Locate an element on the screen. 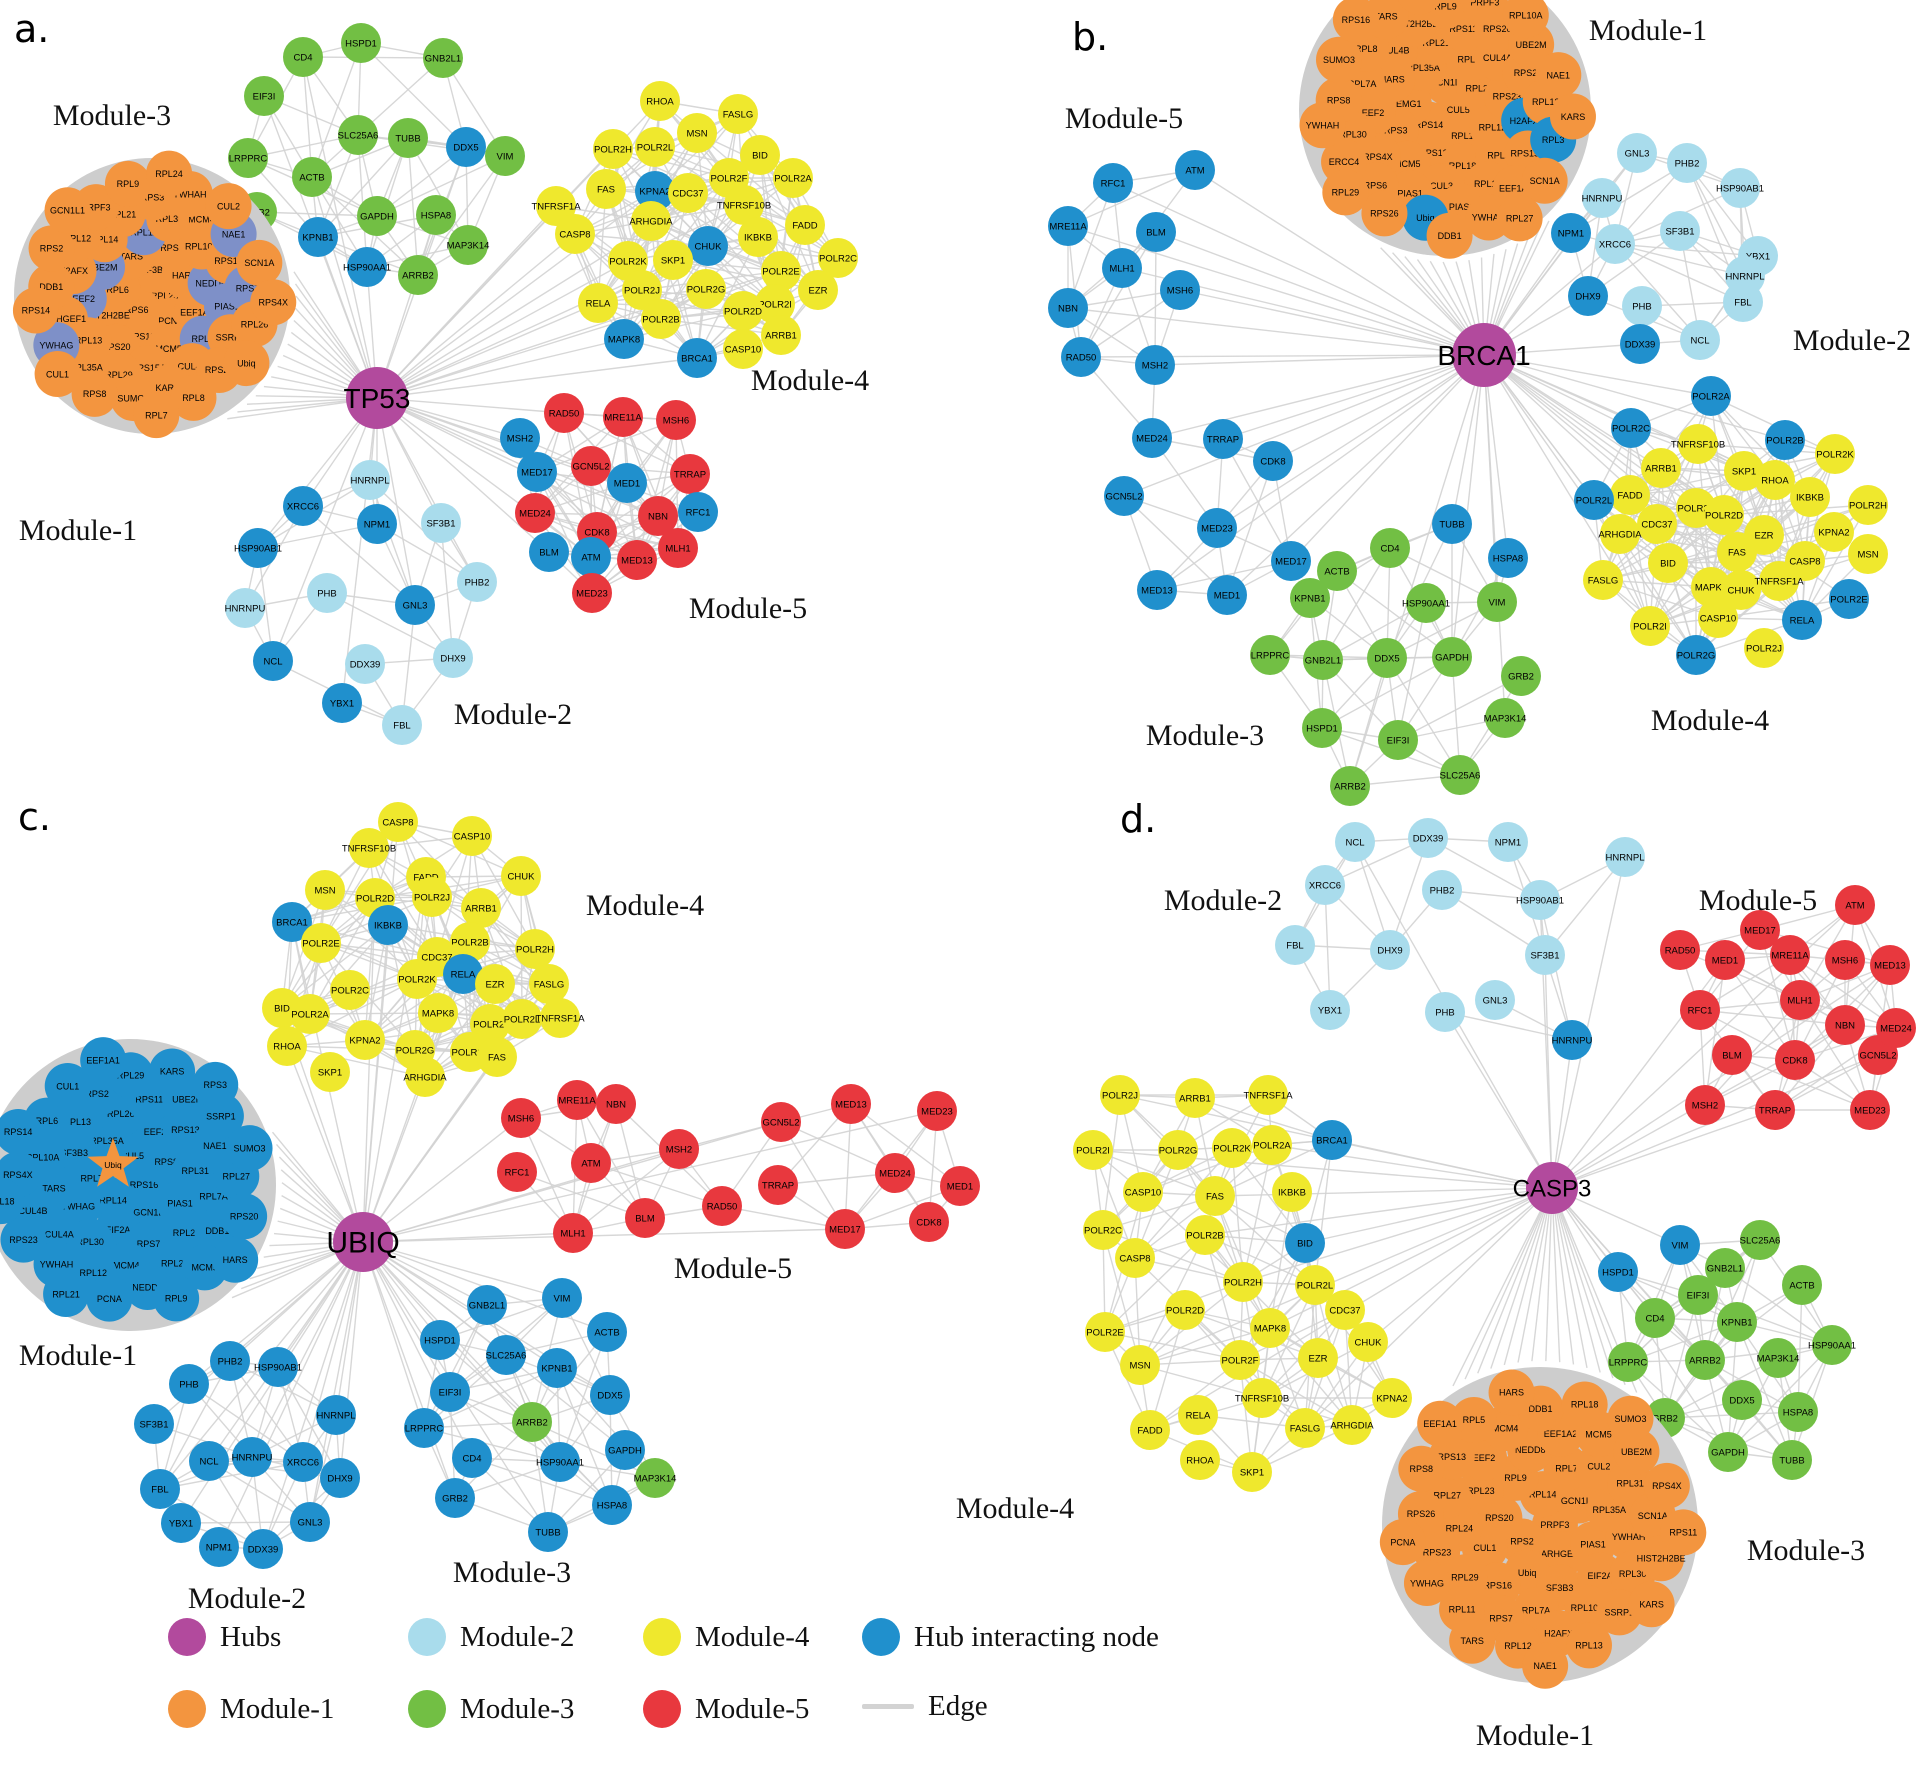 This screenshot has height=1775, width=1923. node-PHB2: PHB2 is located at coordinates (1442, 890).